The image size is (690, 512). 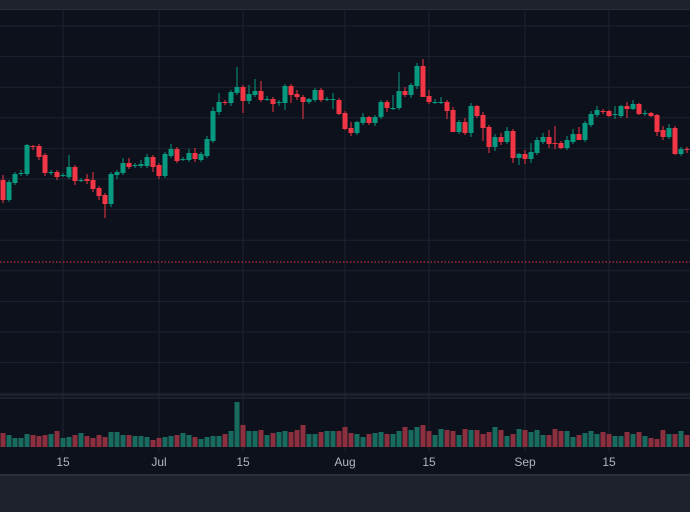 What do you see at coordinates (158, 462) in the screenshot?
I see `x-tick-label: Jul` at bounding box center [158, 462].